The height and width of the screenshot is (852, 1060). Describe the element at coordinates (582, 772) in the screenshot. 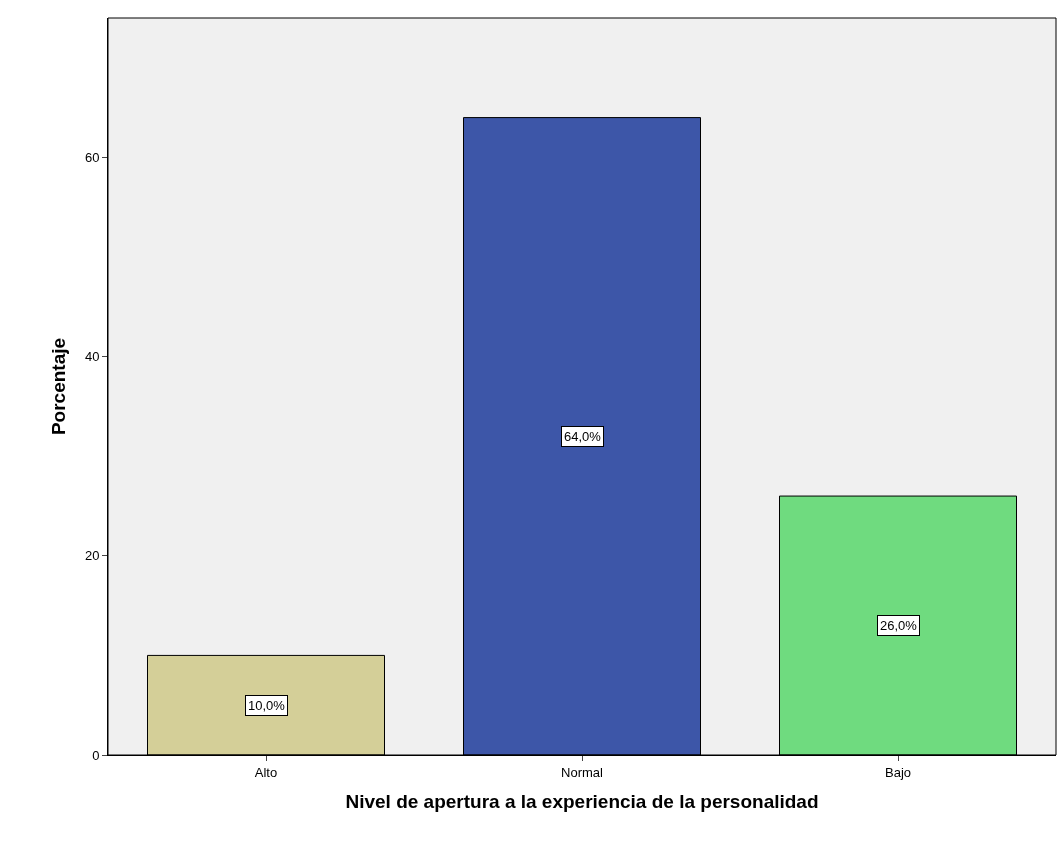

I see `x-tick-label: Normal` at that location.